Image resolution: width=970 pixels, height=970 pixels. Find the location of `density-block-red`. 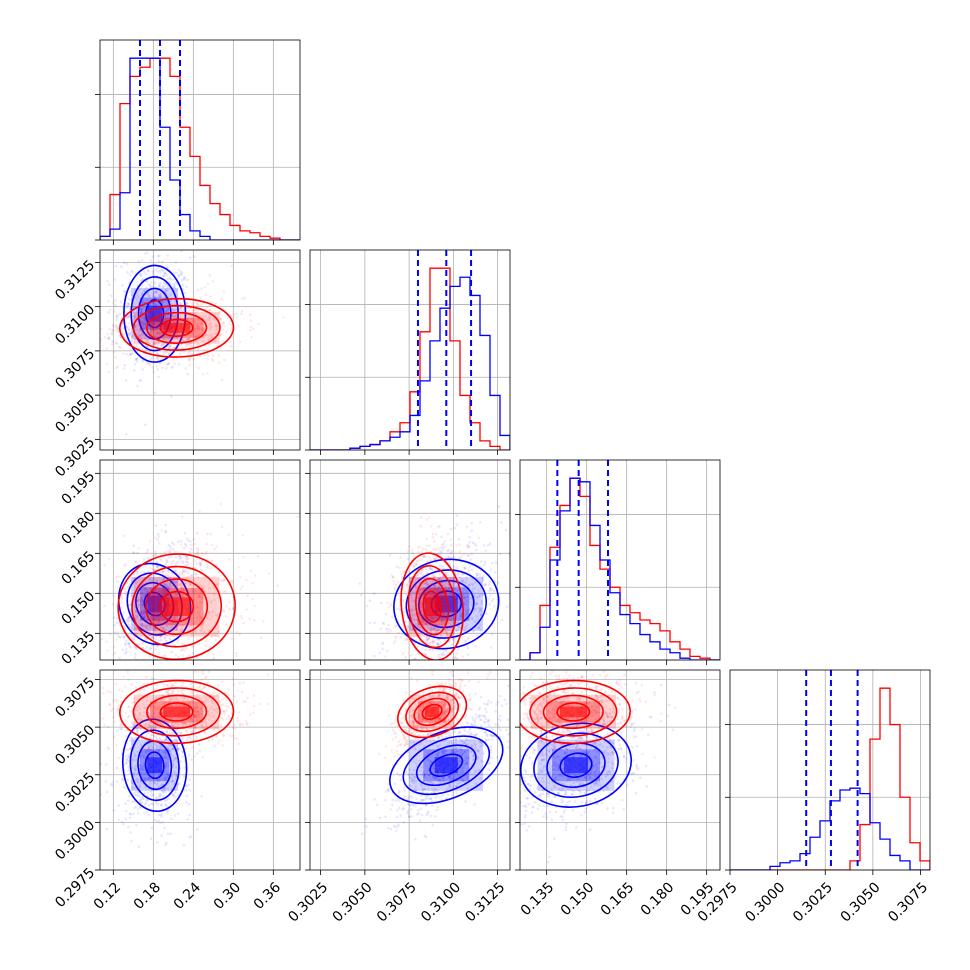

density-block-red is located at coordinates (432, 606).